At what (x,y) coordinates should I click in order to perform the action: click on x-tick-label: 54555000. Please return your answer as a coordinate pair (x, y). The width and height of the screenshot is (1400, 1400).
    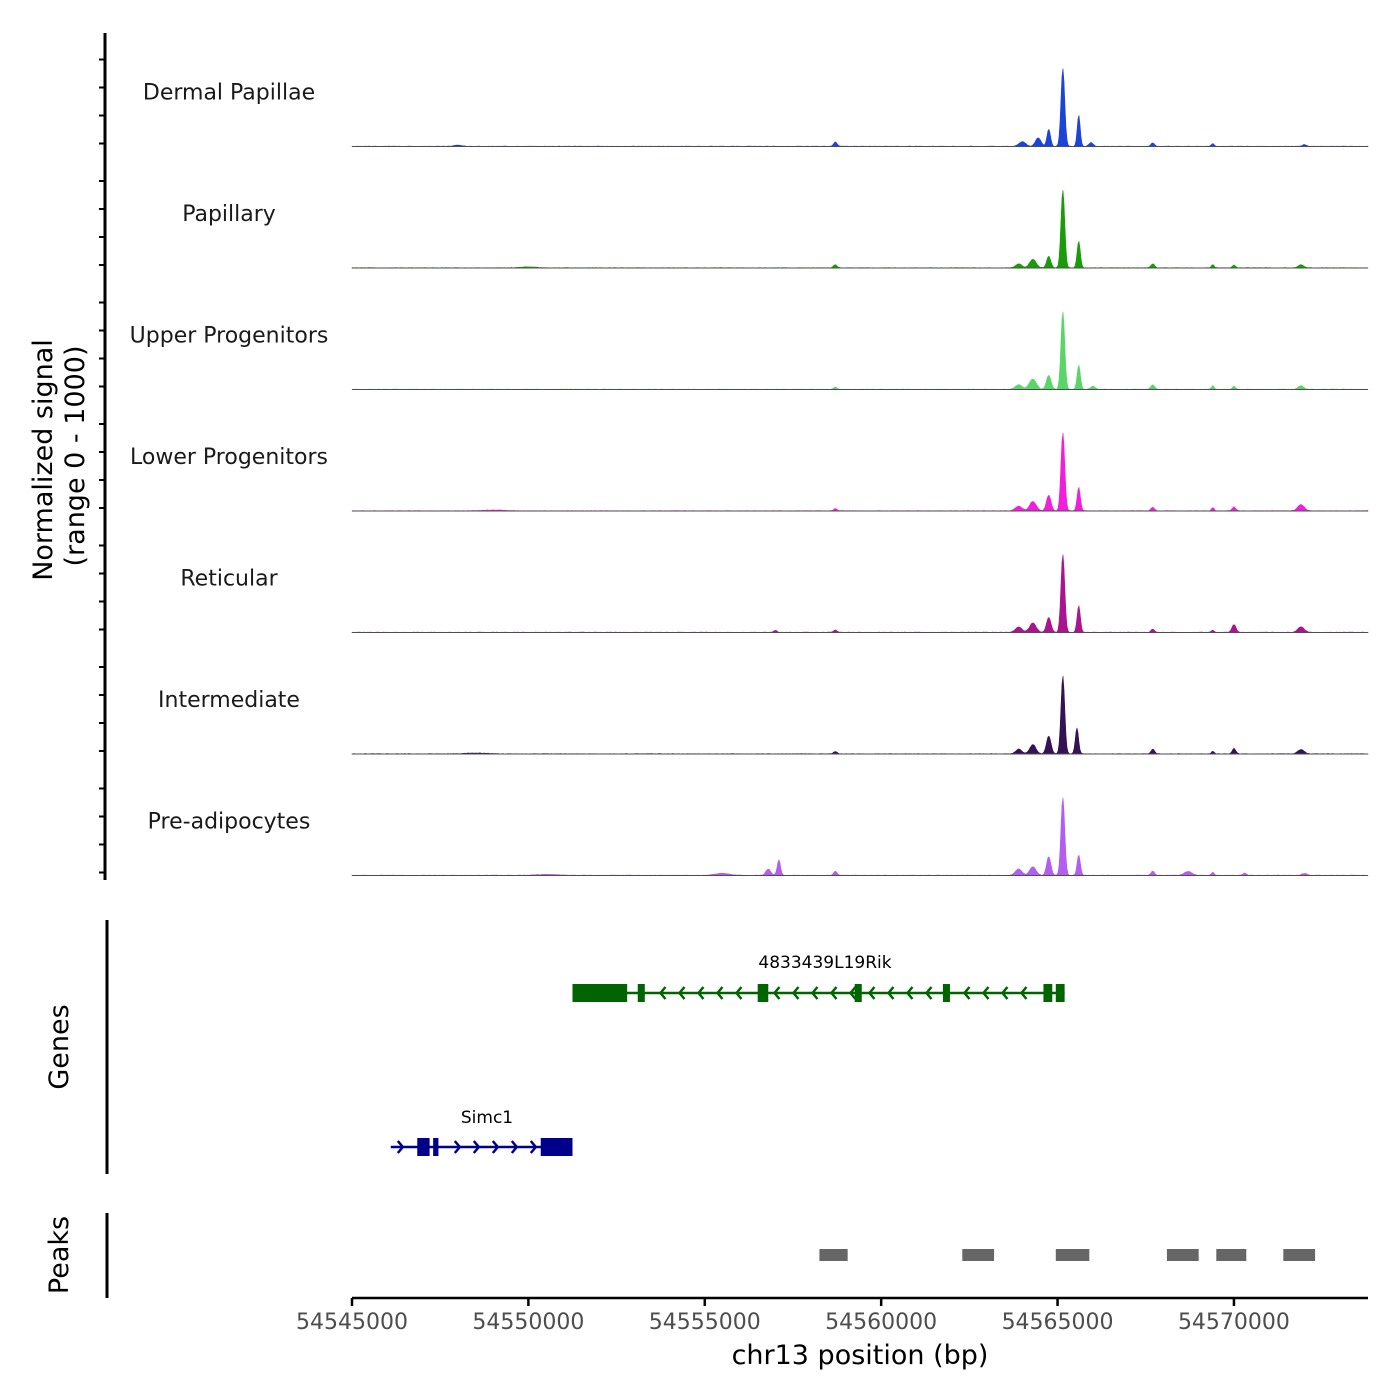
    Looking at the image, I should click on (705, 1322).